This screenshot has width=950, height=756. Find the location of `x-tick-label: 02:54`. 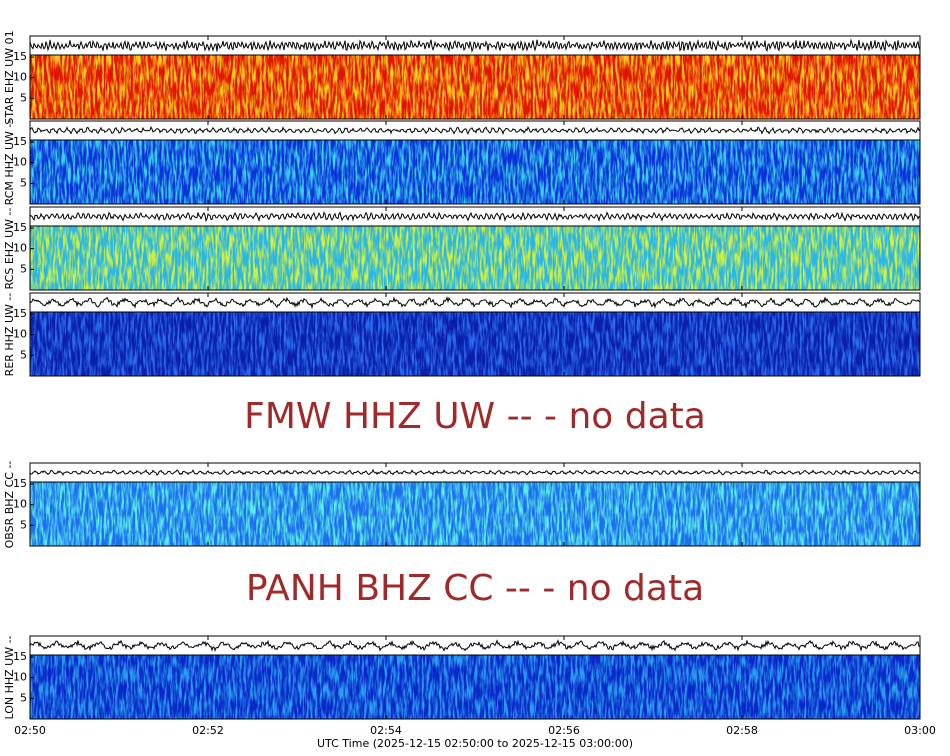

x-tick-label: 02:54 is located at coordinates (386, 730).